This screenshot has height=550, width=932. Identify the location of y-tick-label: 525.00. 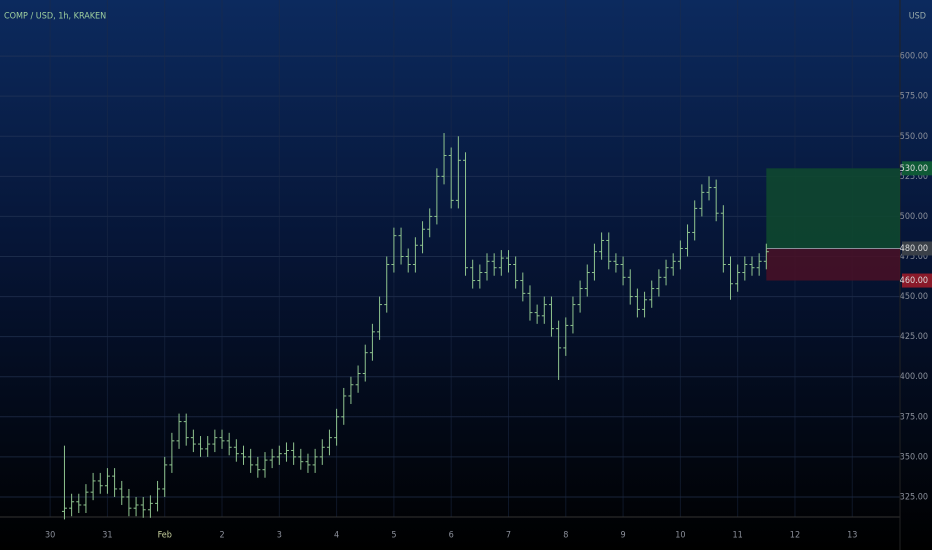
(914, 177).